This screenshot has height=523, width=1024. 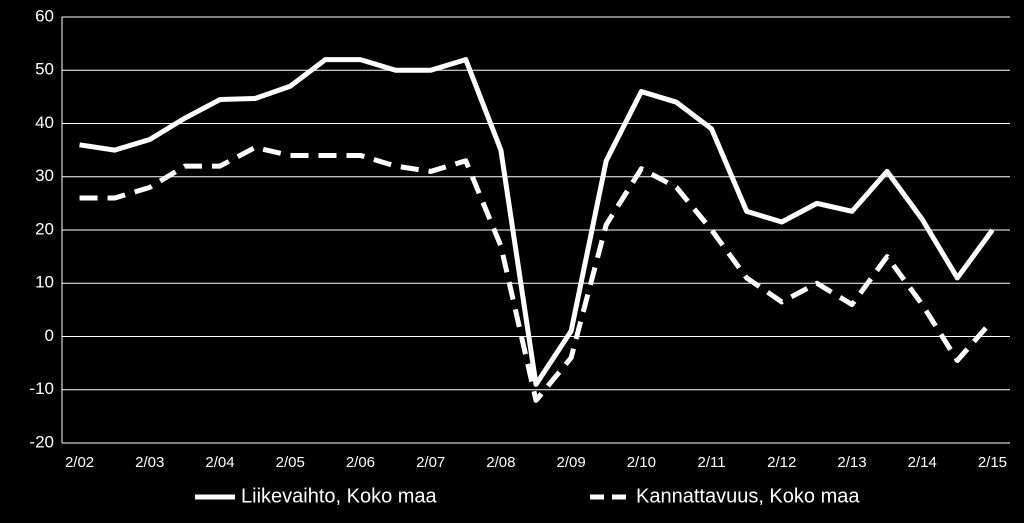 What do you see at coordinates (44, 15) in the screenshot?
I see `y-tick-label: 60` at bounding box center [44, 15].